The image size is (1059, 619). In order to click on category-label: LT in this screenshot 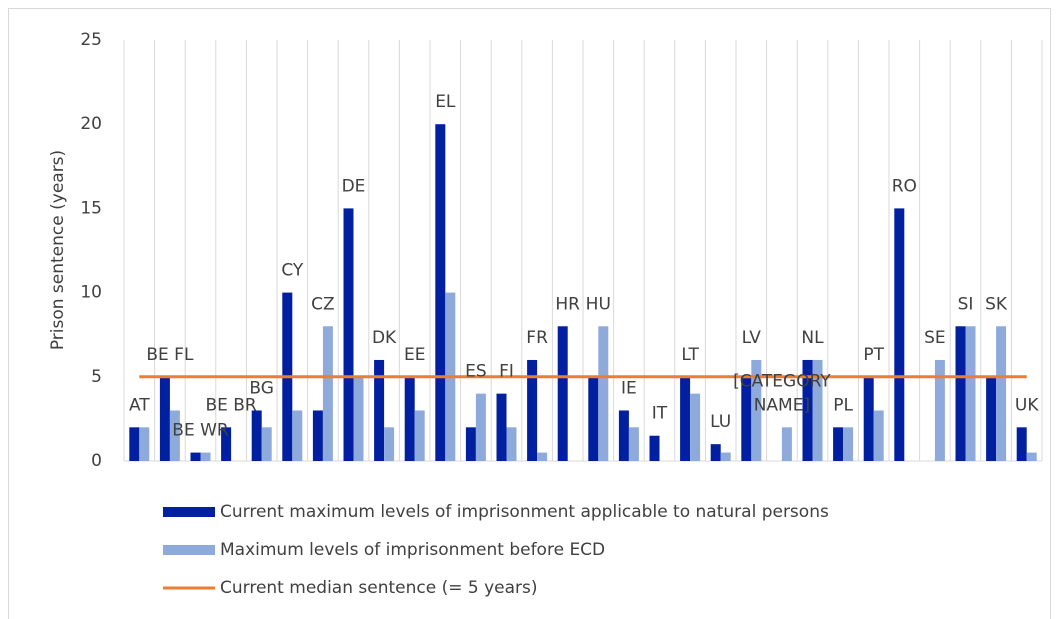, I will do `click(690, 355)`.